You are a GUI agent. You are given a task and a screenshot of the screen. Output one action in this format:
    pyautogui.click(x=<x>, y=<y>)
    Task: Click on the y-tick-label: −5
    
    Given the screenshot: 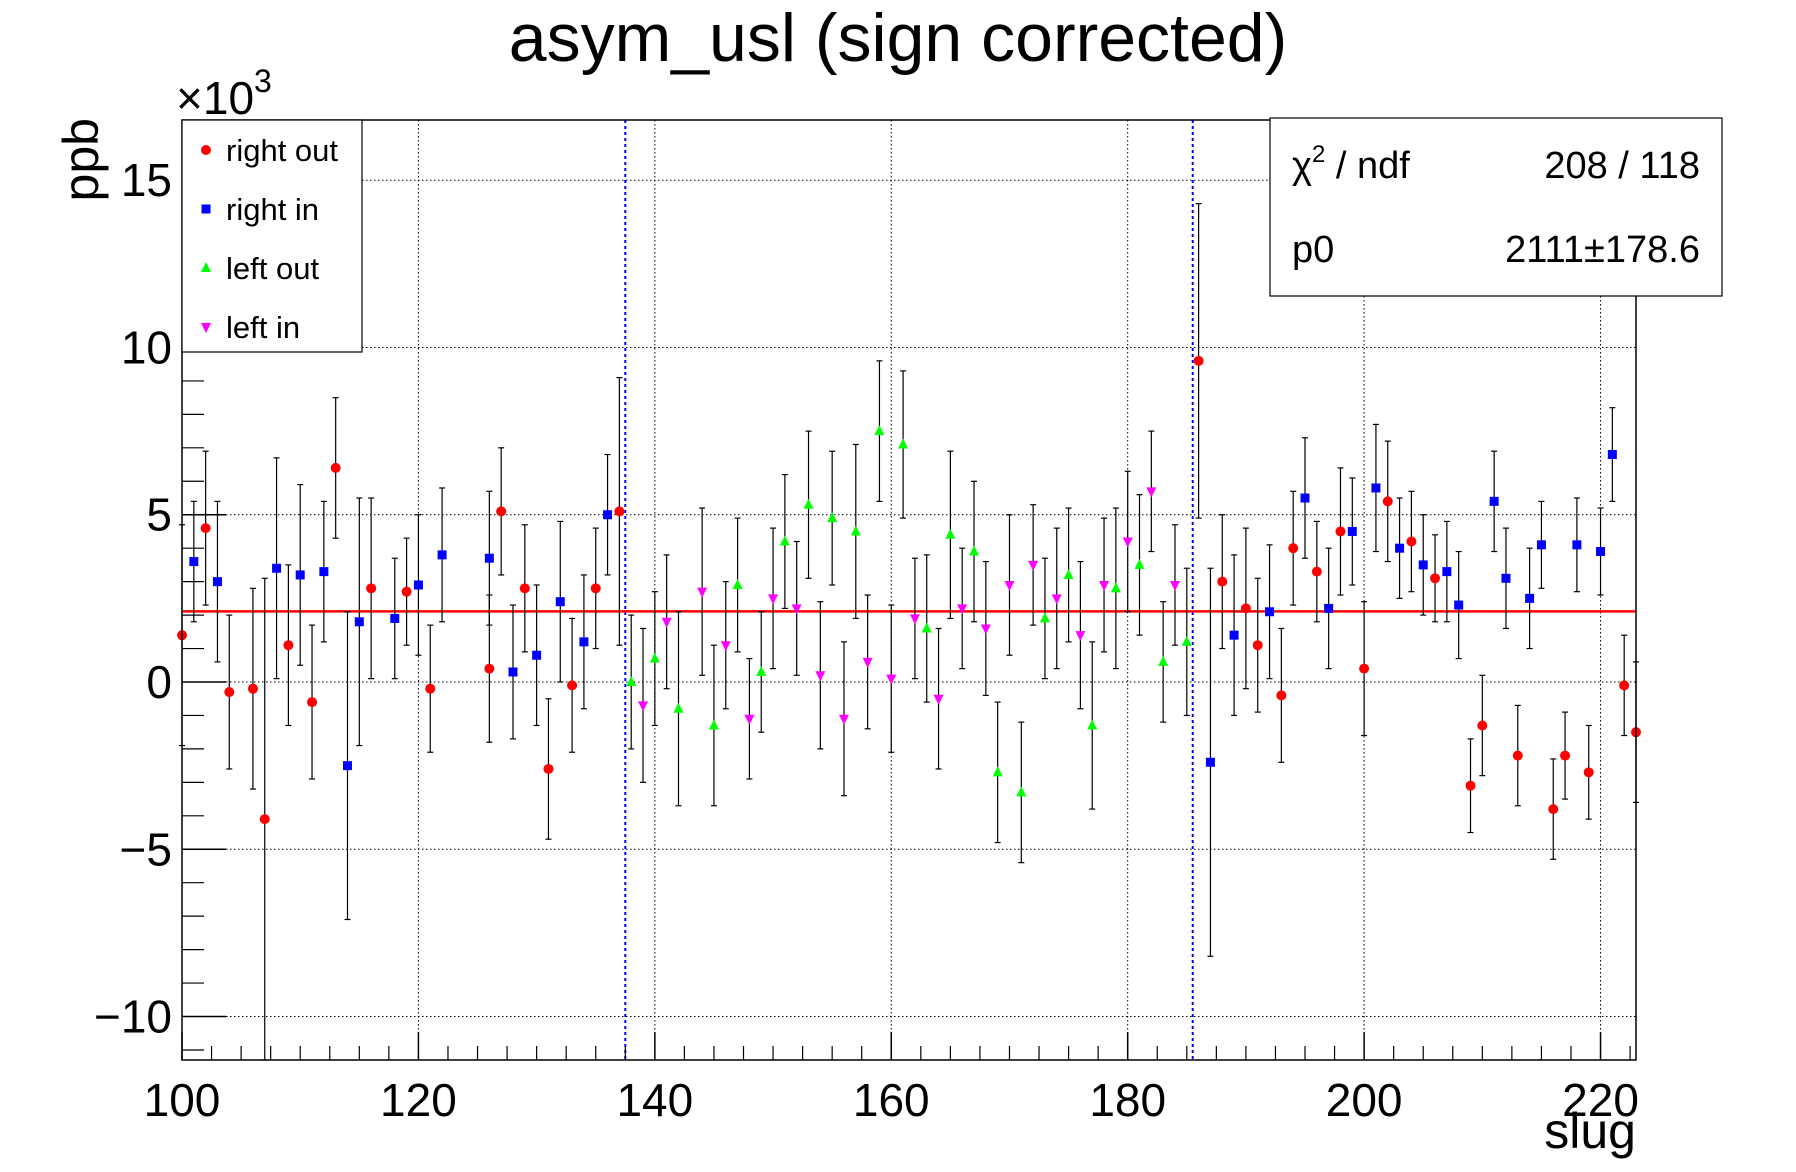 What is the action you would take?
    pyautogui.click(x=146, y=849)
    